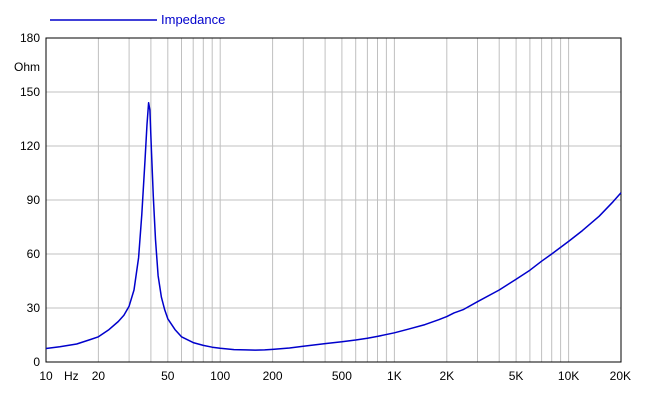 Image resolution: width=650 pixels, height=400 pixels. What do you see at coordinates (27, 67) in the screenshot?
I see `y-axis-label: Ohm` at bounding box center [27, 67].